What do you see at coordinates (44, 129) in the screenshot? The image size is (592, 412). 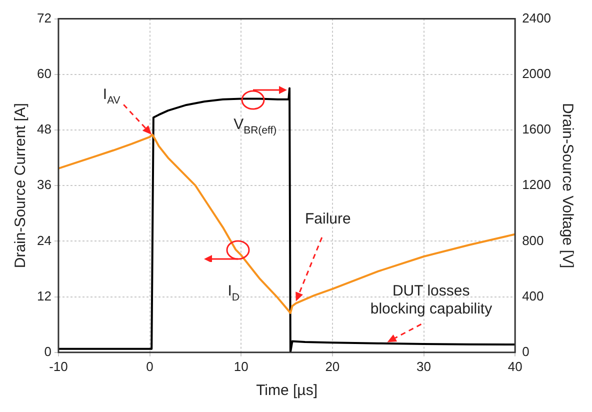 I see `y-tick-label: 48` at bounding box center [44, 129].